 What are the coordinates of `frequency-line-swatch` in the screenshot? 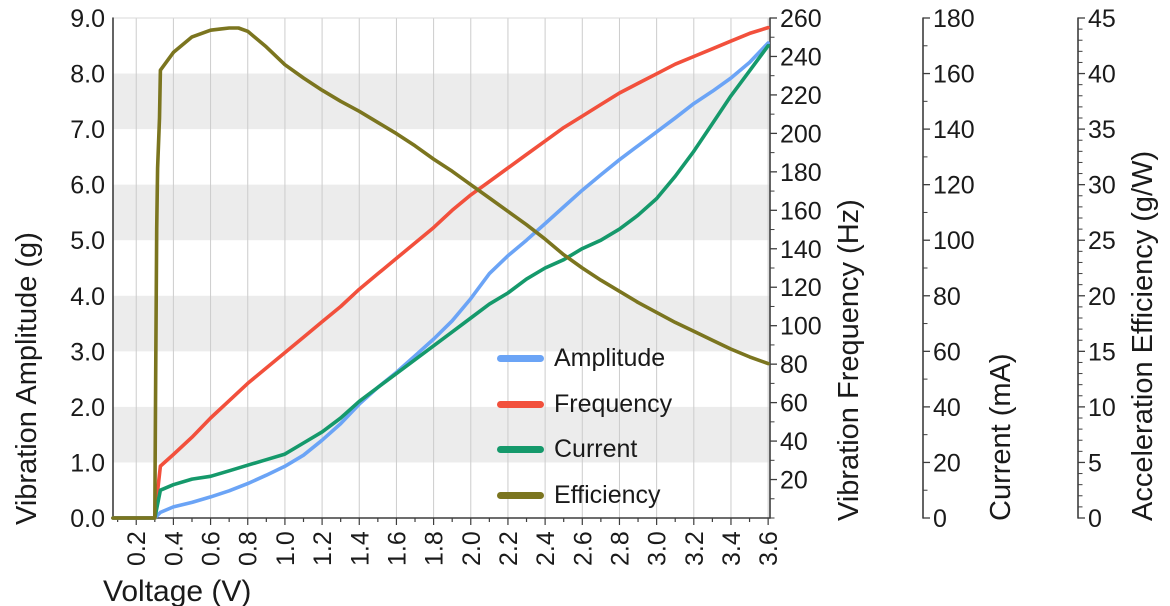 It's located at (520, 404).